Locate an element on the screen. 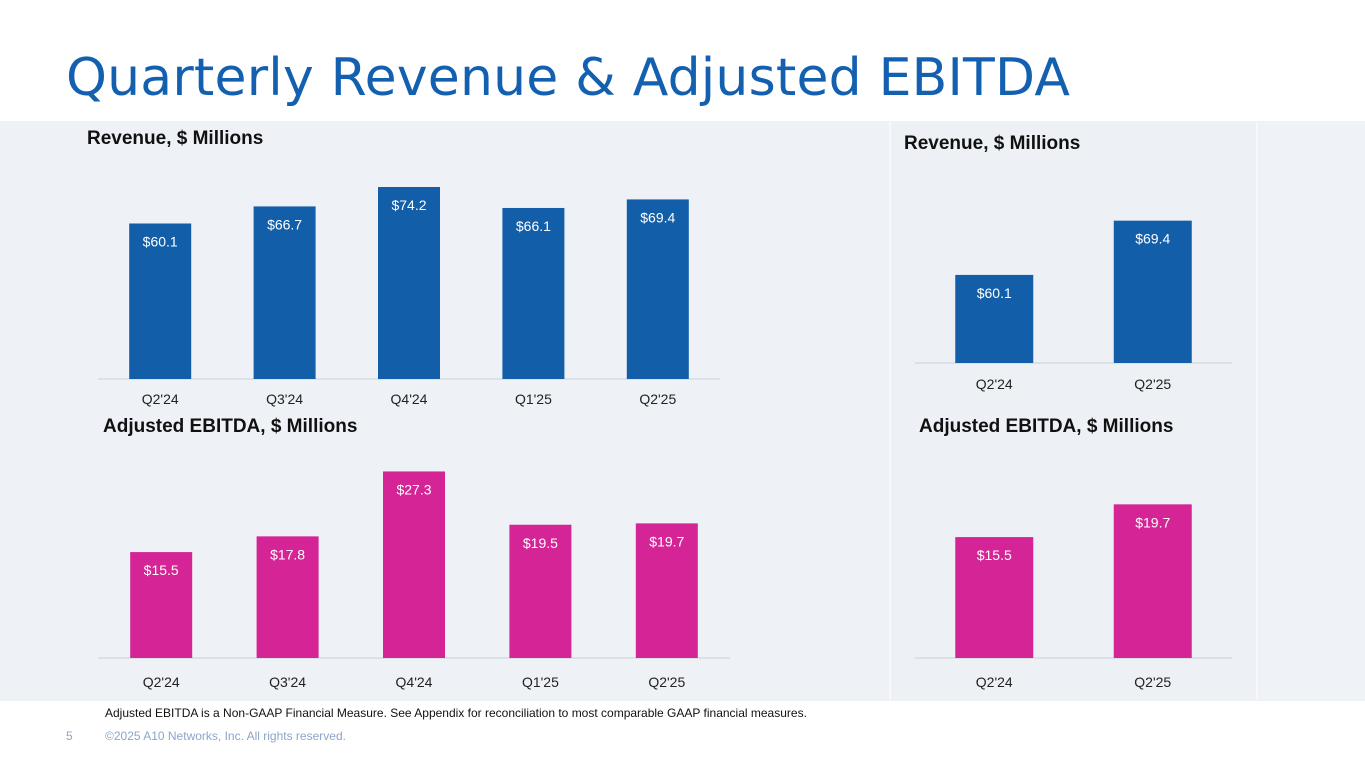 This screenshot has height=768, width=1365. revenue-quarterly-title: Revenue, $ Millions is located at coordinates (175, 138).